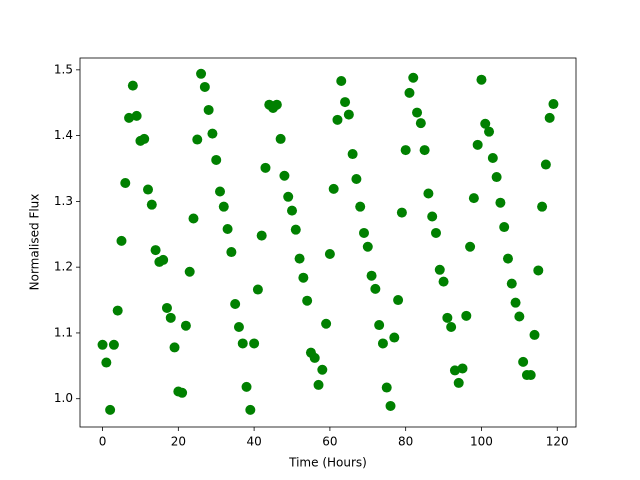  What do you see at coordinates (63, 332) in the screenshot?
I see `y-tick-label: 1.1` at bounding box center [63, 332].